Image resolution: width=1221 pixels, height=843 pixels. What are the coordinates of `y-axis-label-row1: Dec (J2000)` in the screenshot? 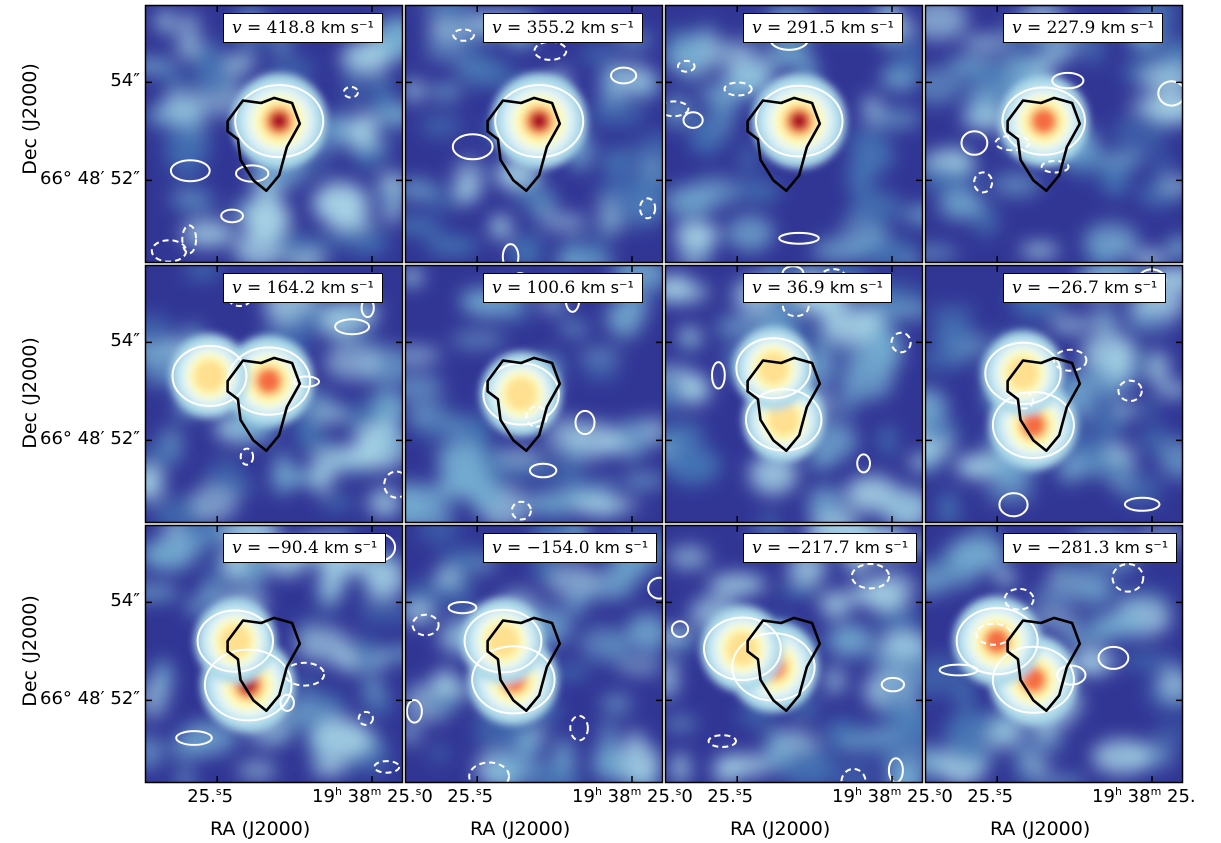 It's located at (30, 119).